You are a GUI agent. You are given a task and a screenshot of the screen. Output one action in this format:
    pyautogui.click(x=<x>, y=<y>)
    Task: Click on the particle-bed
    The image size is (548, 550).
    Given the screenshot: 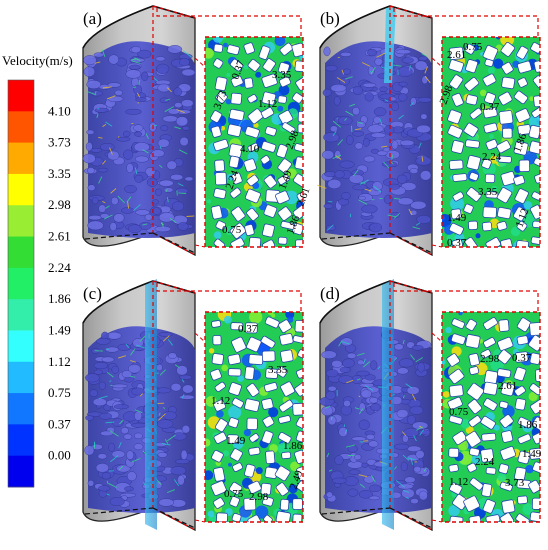 What is the action you would take?
    pyautogui.click(x=139, y=419)
    